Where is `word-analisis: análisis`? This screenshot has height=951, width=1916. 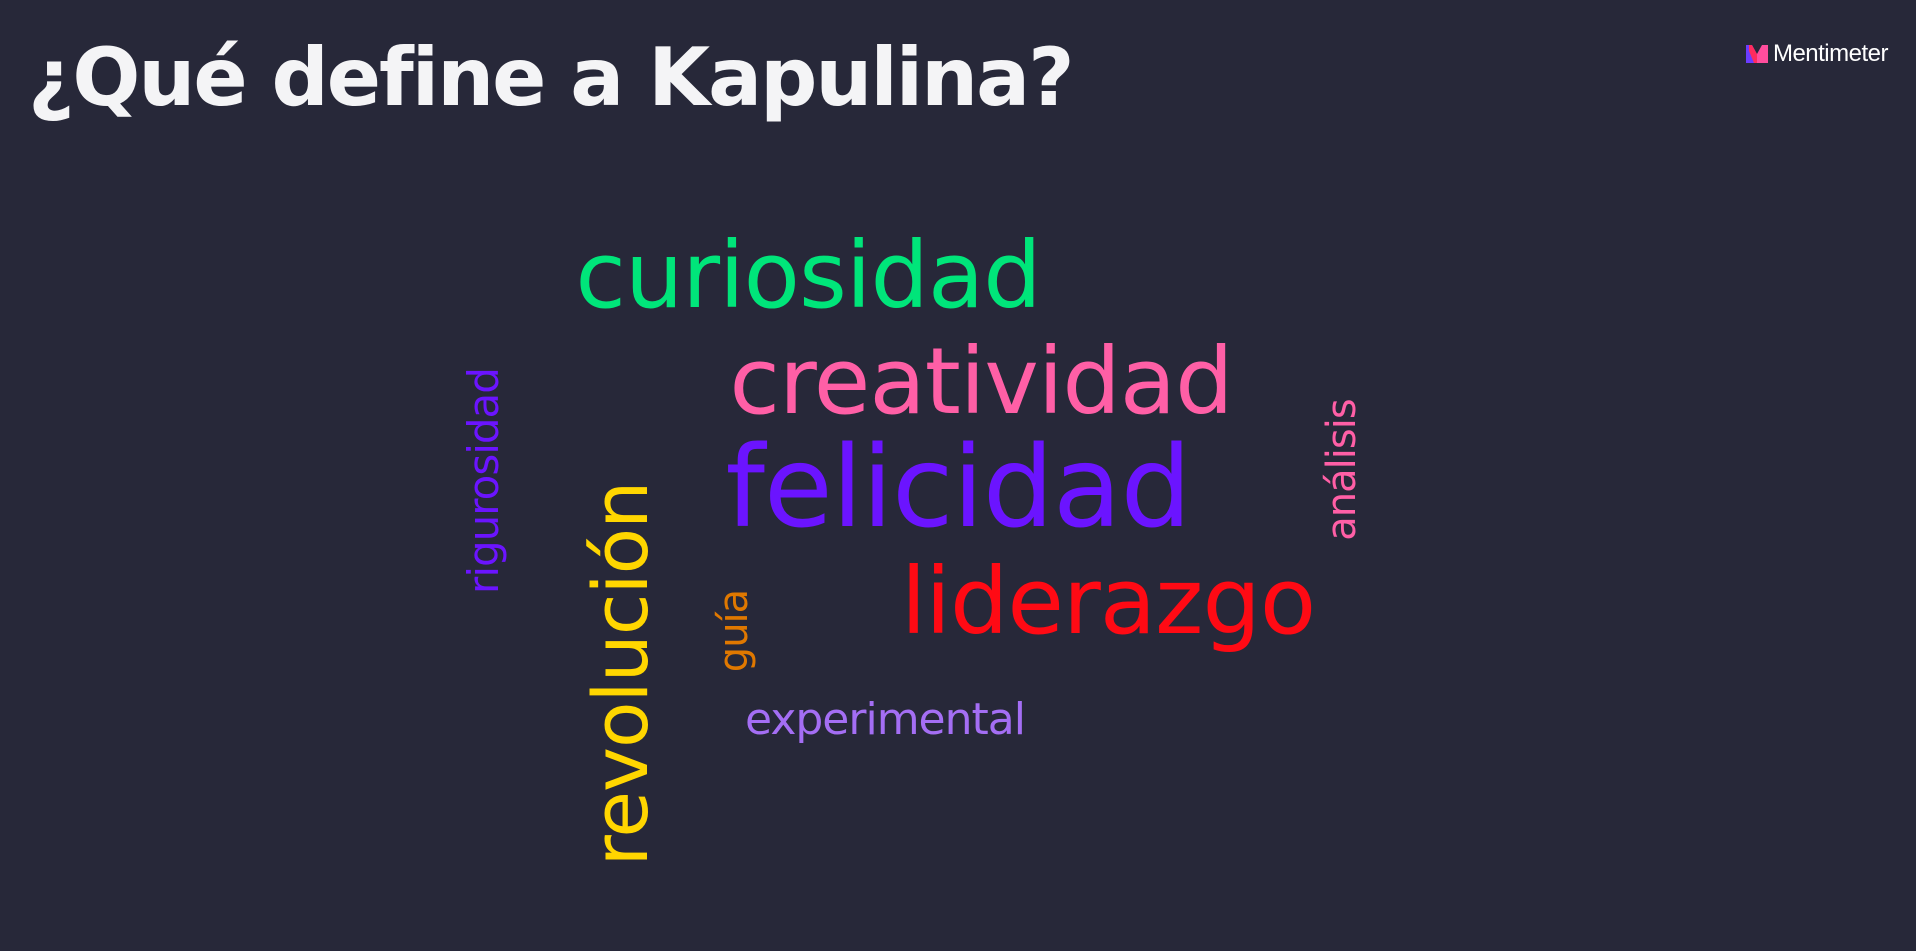 word-analisis: análisis is located at coordinates (1342, 470).